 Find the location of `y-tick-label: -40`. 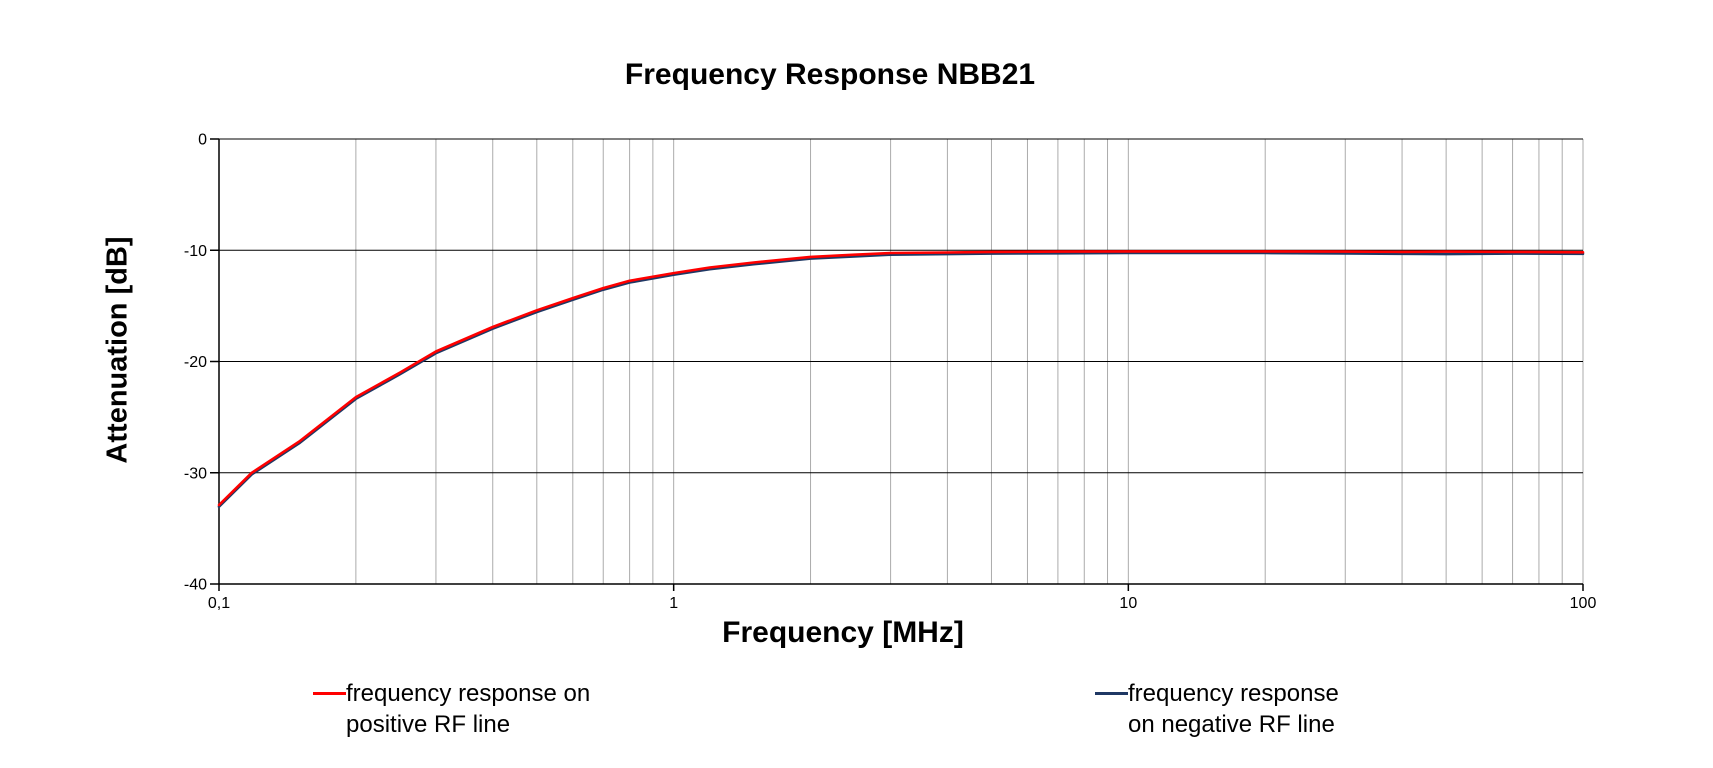

y-tick-label: -40 is located at coordinates (195, 585).